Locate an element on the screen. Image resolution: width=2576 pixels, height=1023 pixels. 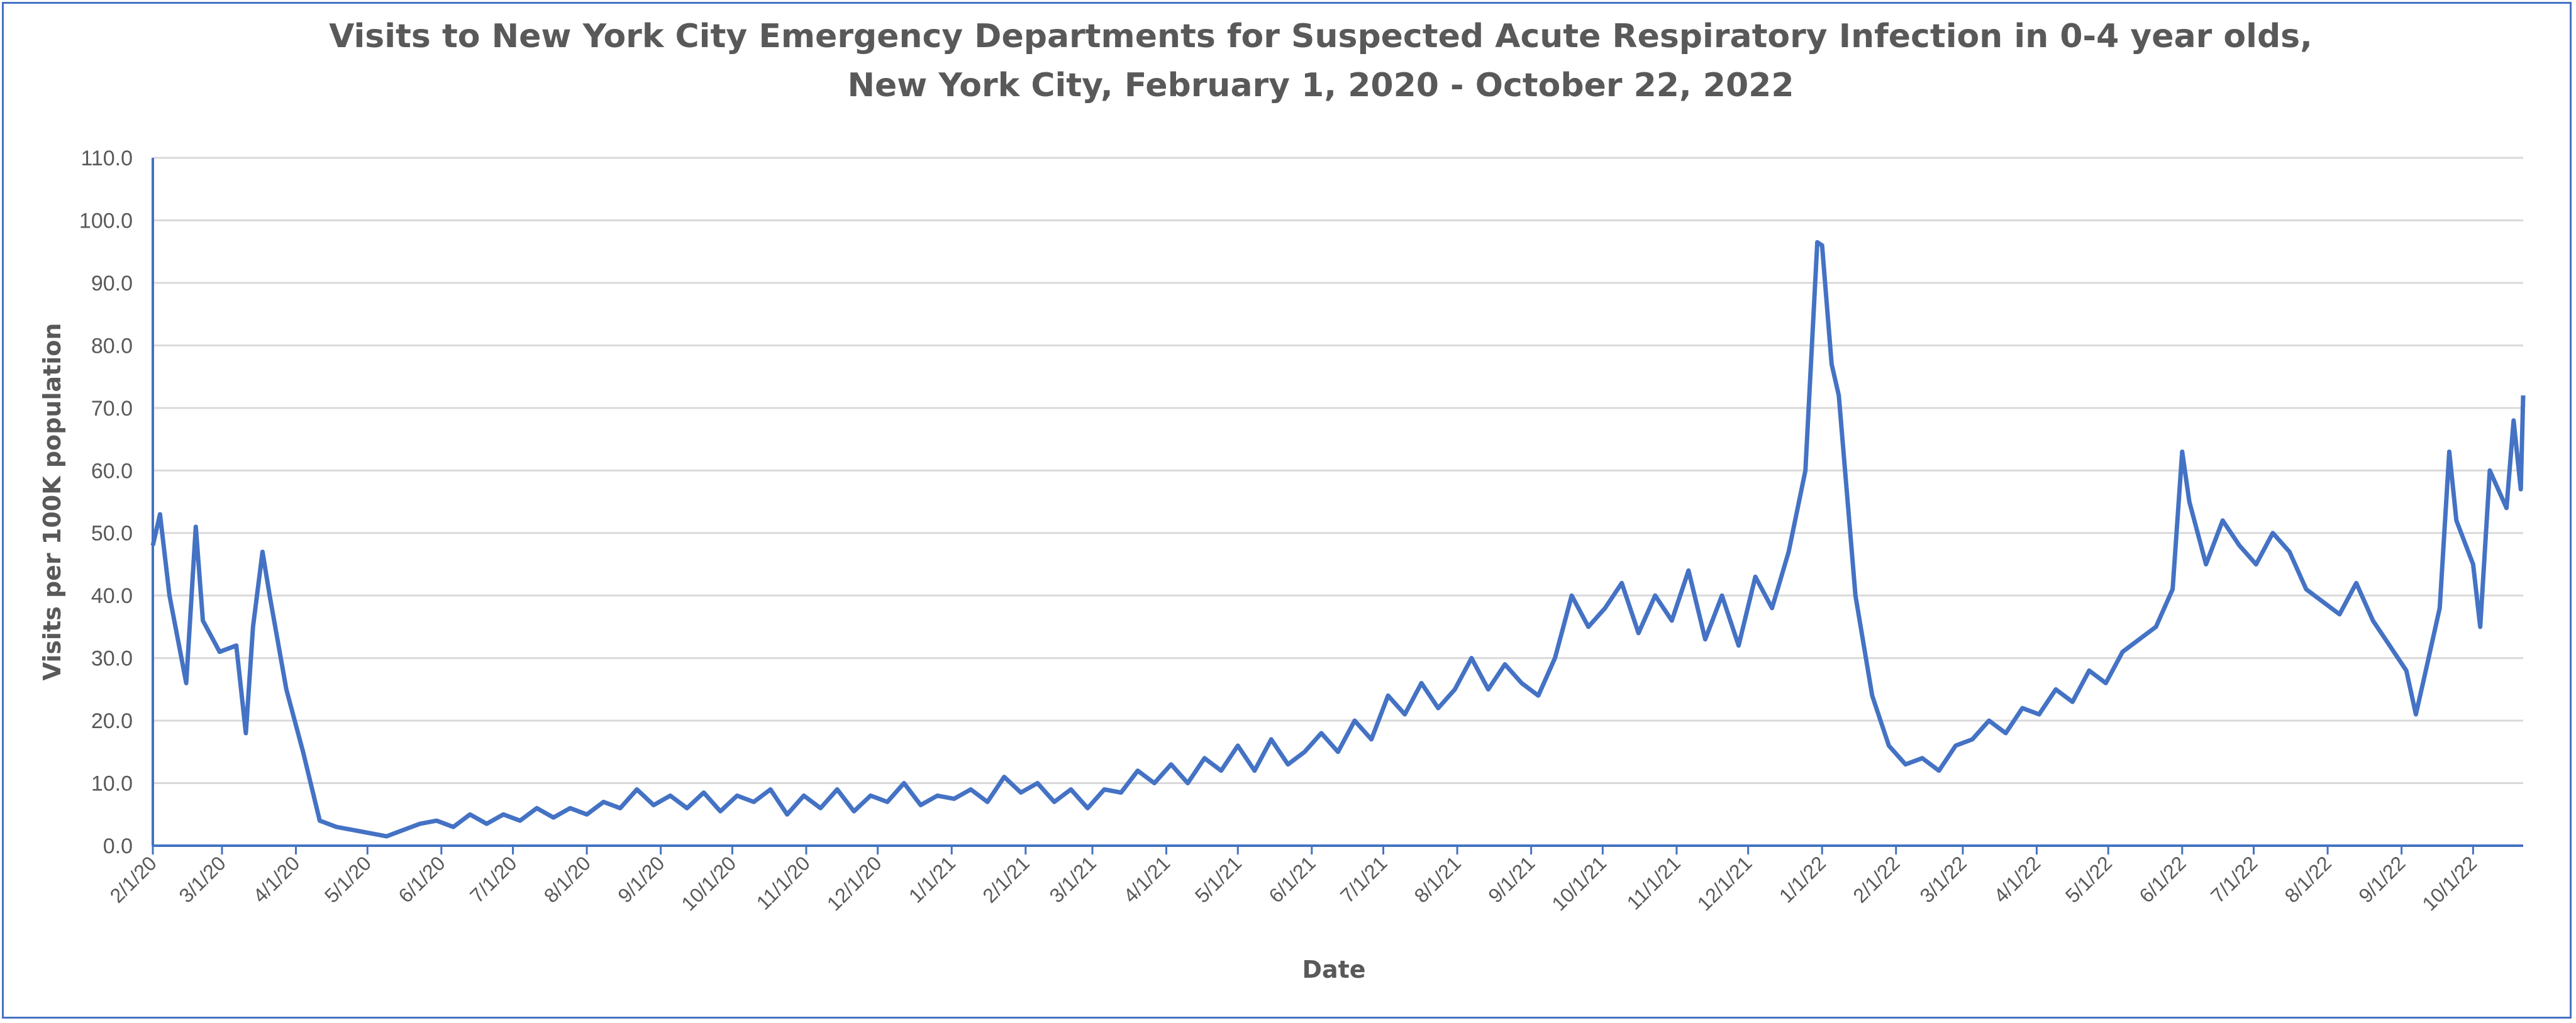
y-tick-label: 30.0 is located at coordinates (112, 659).